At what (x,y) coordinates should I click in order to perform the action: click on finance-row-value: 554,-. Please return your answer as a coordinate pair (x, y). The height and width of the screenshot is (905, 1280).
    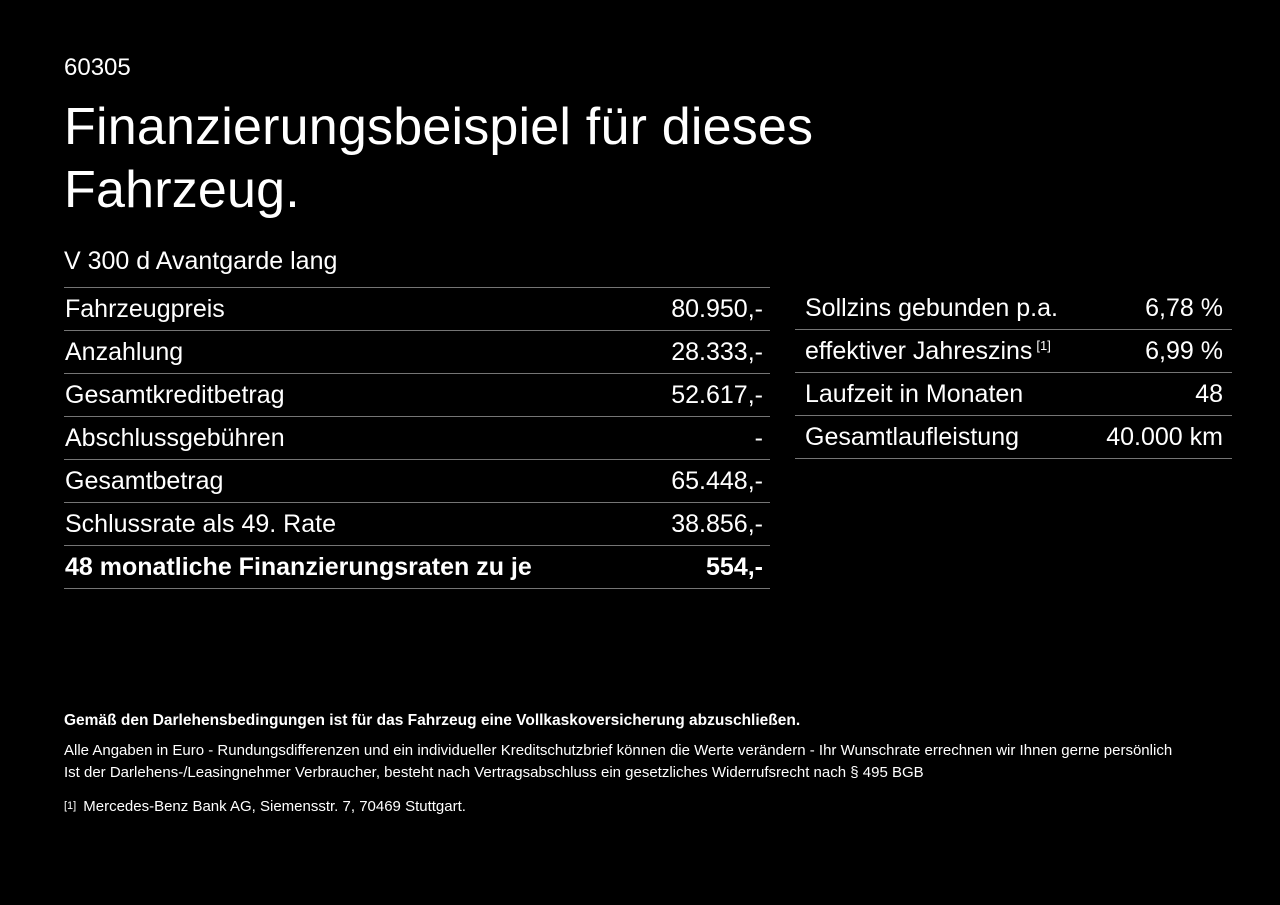
    Looking at the image, I should click on (734, 566).